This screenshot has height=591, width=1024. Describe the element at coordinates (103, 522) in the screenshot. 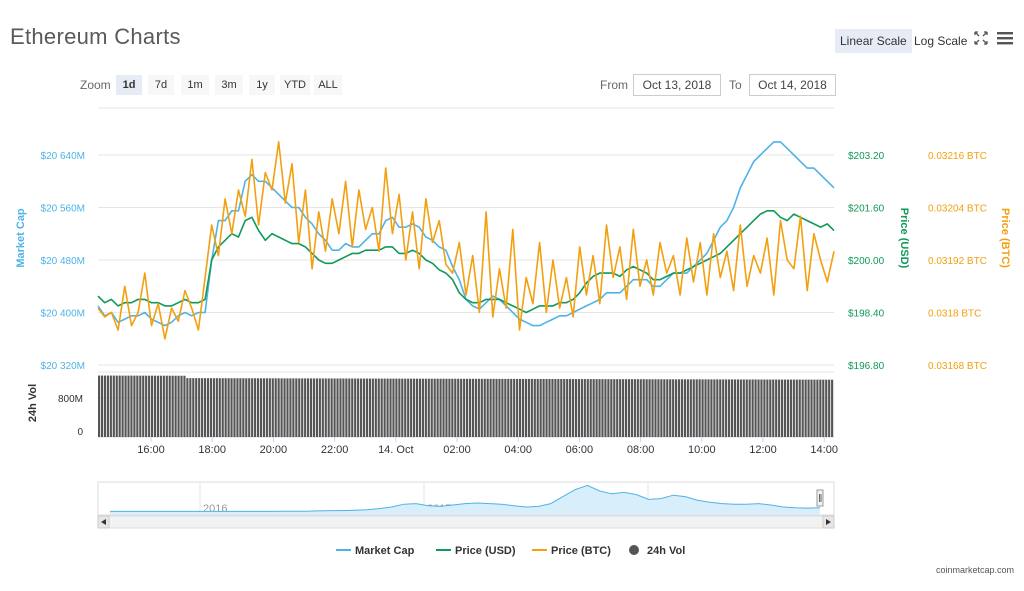

I see `scroll-left-arrow-icon` at that location.